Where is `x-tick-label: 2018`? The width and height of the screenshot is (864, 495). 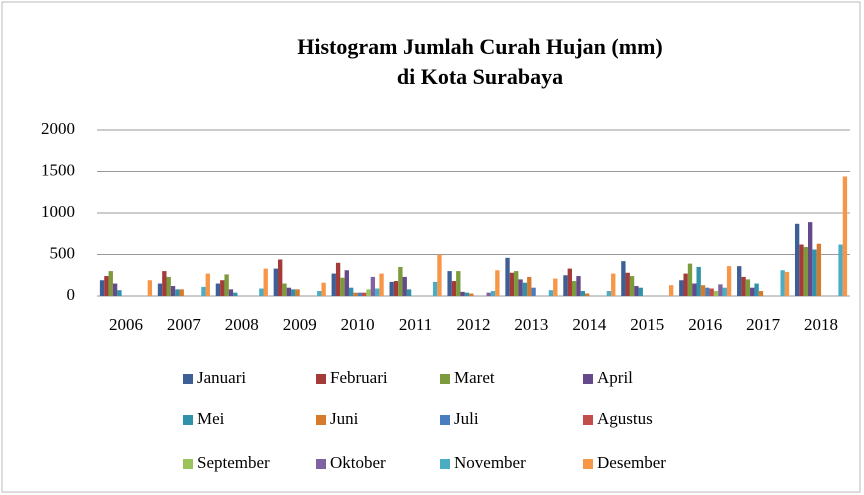 x-tick-label: 2018 is located at coordinates (821, 324).